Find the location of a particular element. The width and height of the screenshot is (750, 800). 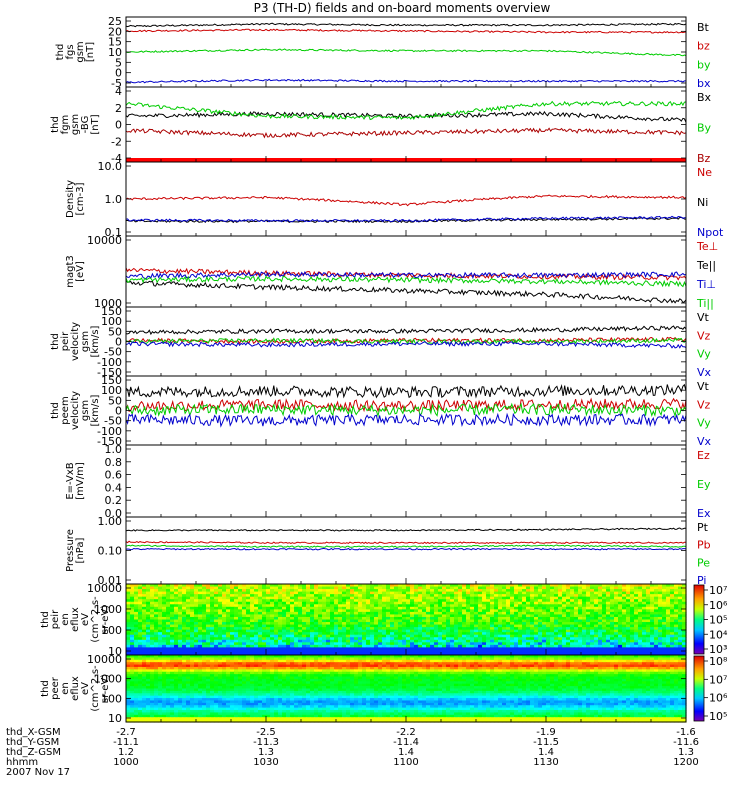

series-line-bz is located at coordinates (406, 31).